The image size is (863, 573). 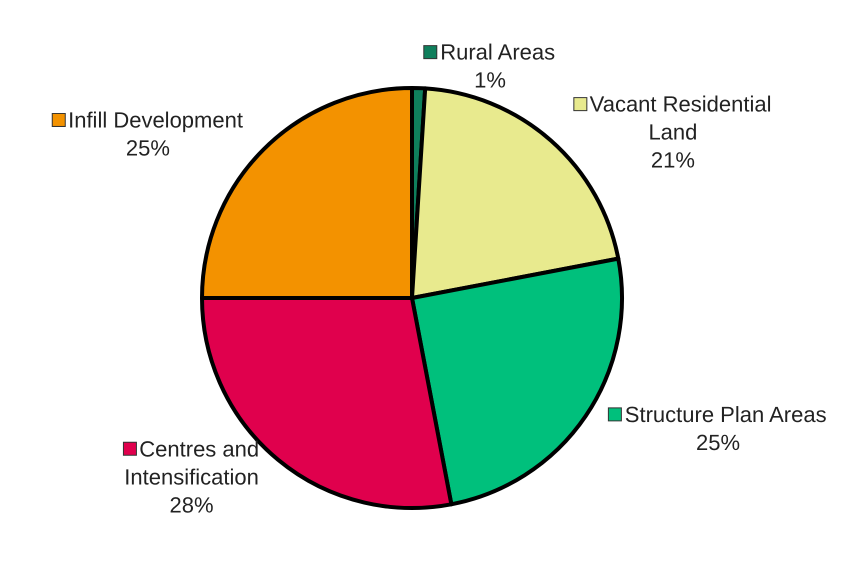 I want to click on data-label: 1%, so click(x=490, y=80).